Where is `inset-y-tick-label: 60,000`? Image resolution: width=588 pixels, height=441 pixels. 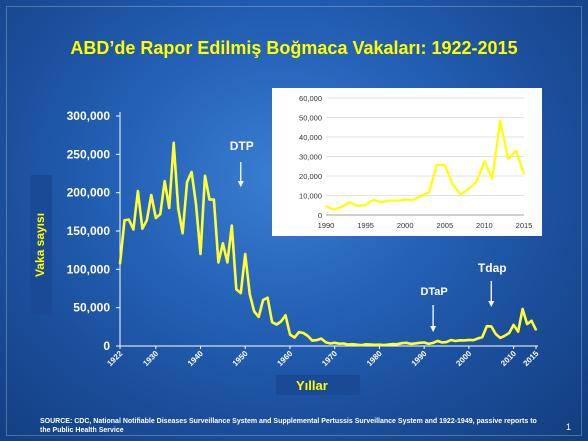
inset-y-tick-label: 60,000 is located at coordinates (310, 98).